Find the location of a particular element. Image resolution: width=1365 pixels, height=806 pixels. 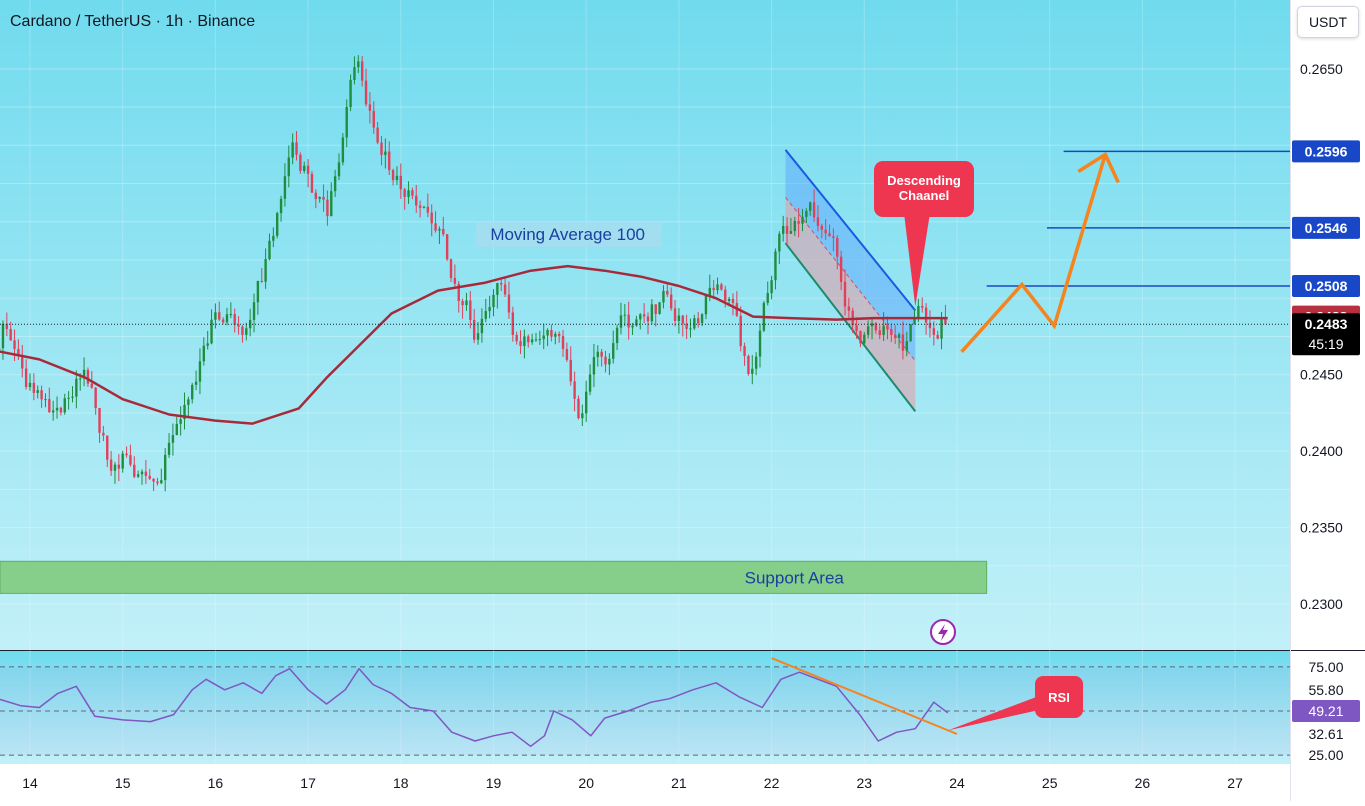

time-tick-label: 14 is located at coordinates (30, 783).